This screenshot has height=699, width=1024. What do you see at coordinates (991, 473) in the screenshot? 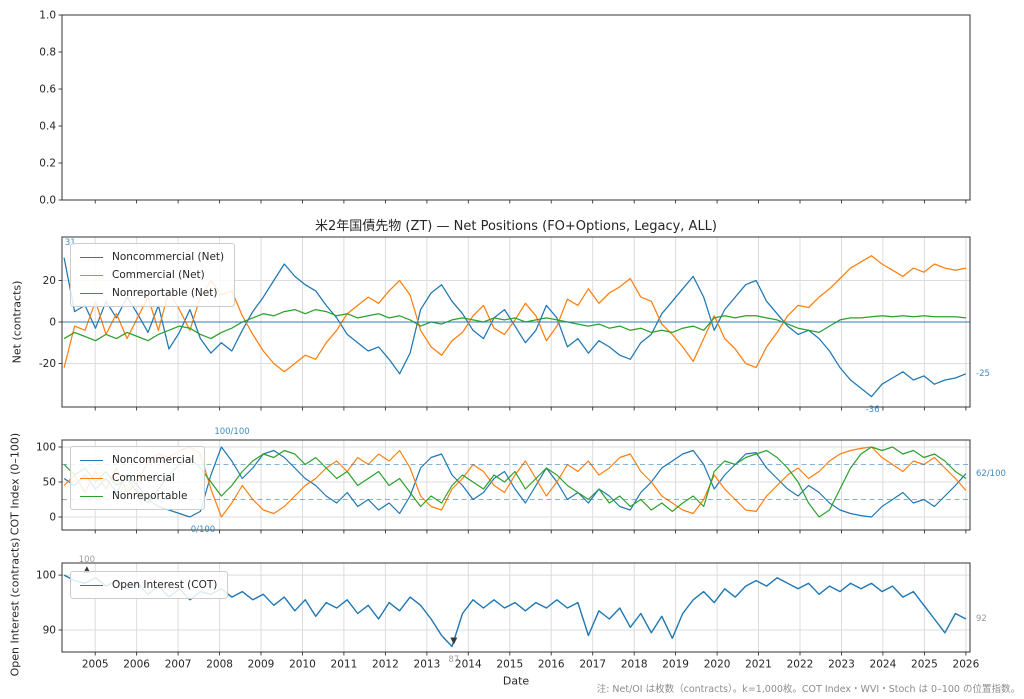
I see `annotation-62-100: 62/100` at bounding box center [991, 473].